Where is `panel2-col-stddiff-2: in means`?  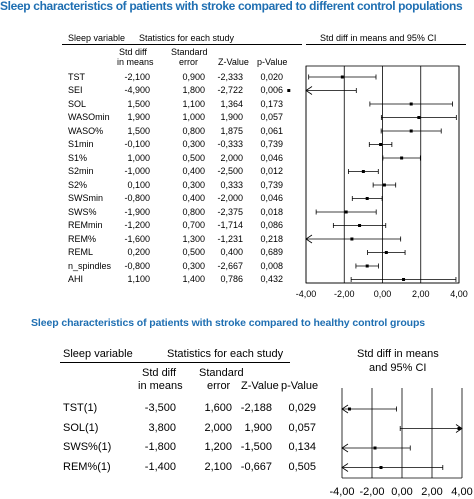 panel2-col-stddiff-2: in means is located at coordinates (160, 386).